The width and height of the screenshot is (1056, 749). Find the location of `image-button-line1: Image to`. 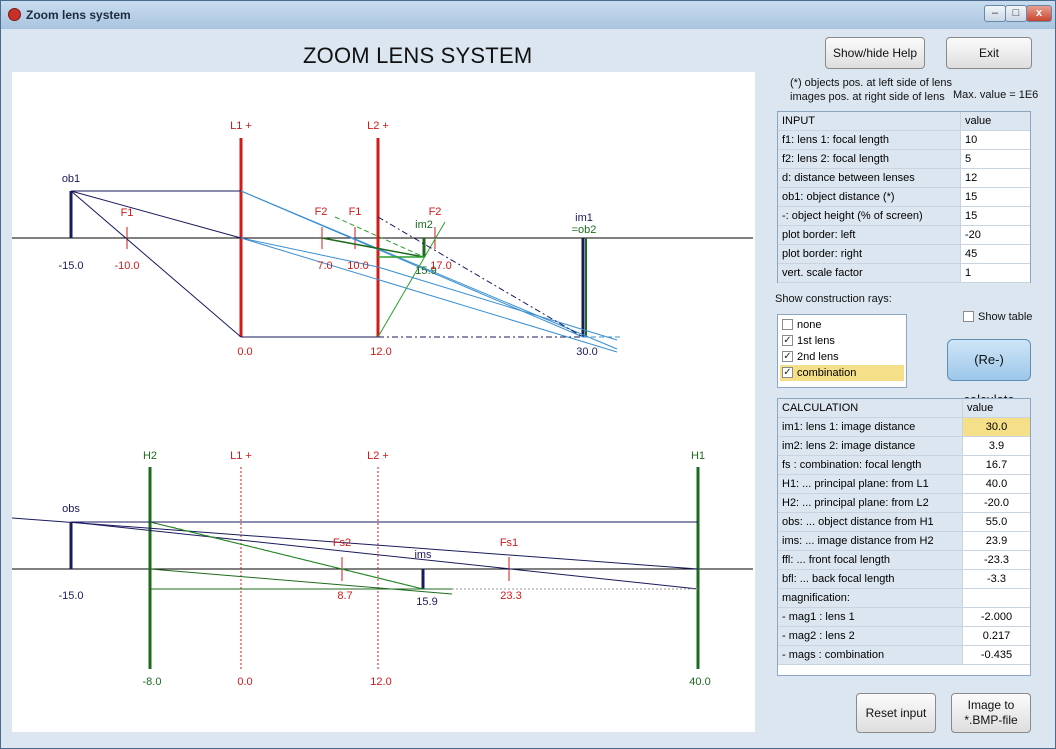

image-button-line1: Image to is located at coordinates (991, 705).